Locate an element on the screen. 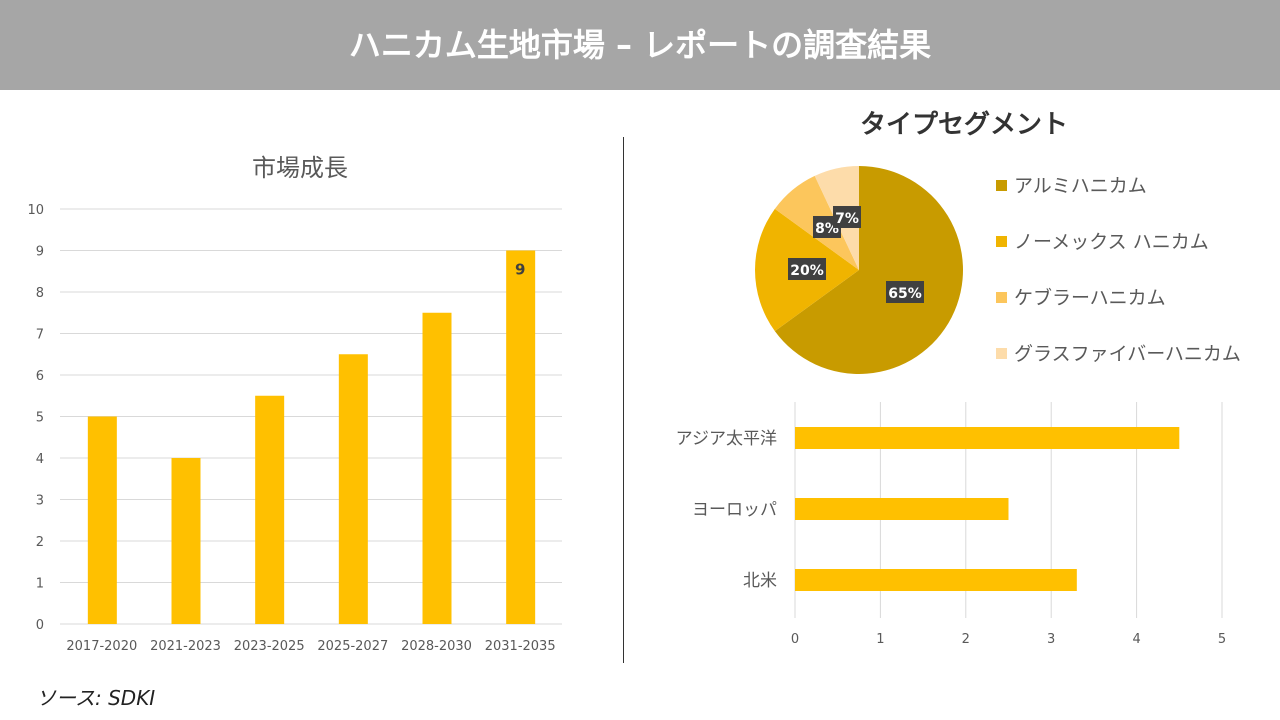 The width and height of the screenshot is (1280, 720). y-tick-label: 0 is located at coordinates (40, 625).